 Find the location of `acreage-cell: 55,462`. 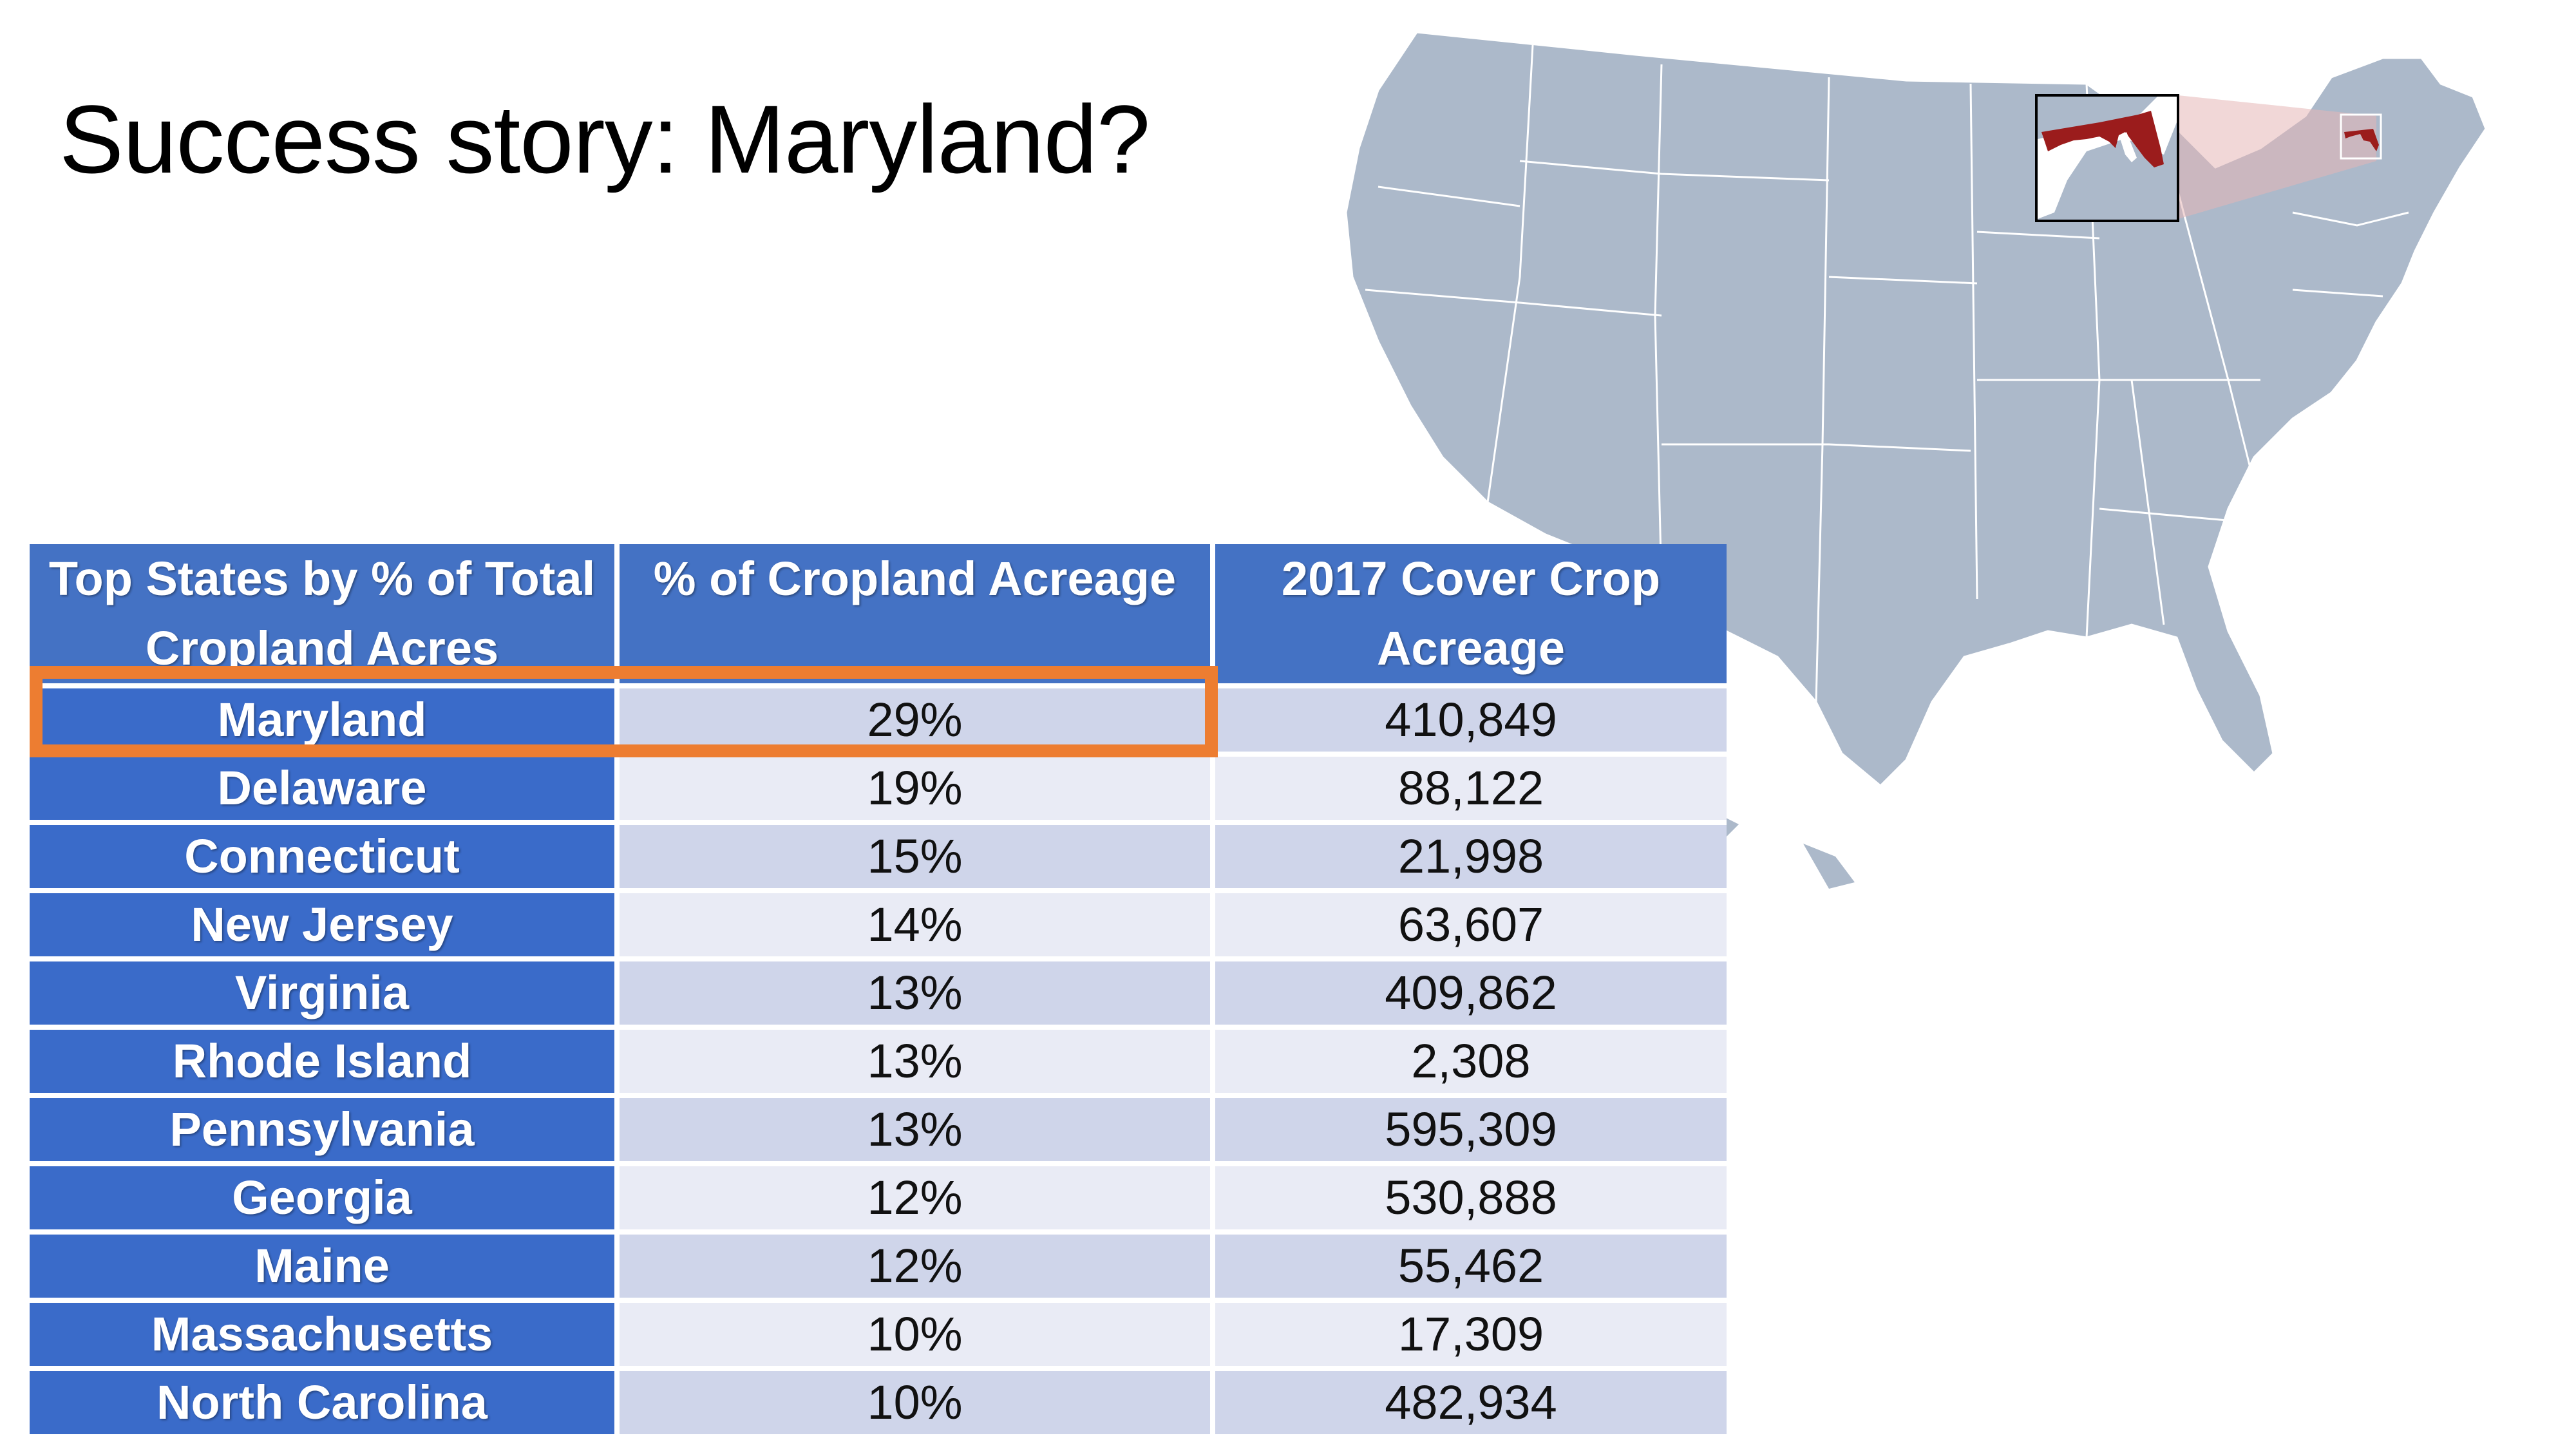

acreage-cell: 55,462 is located at coordinates (1470, 1264).